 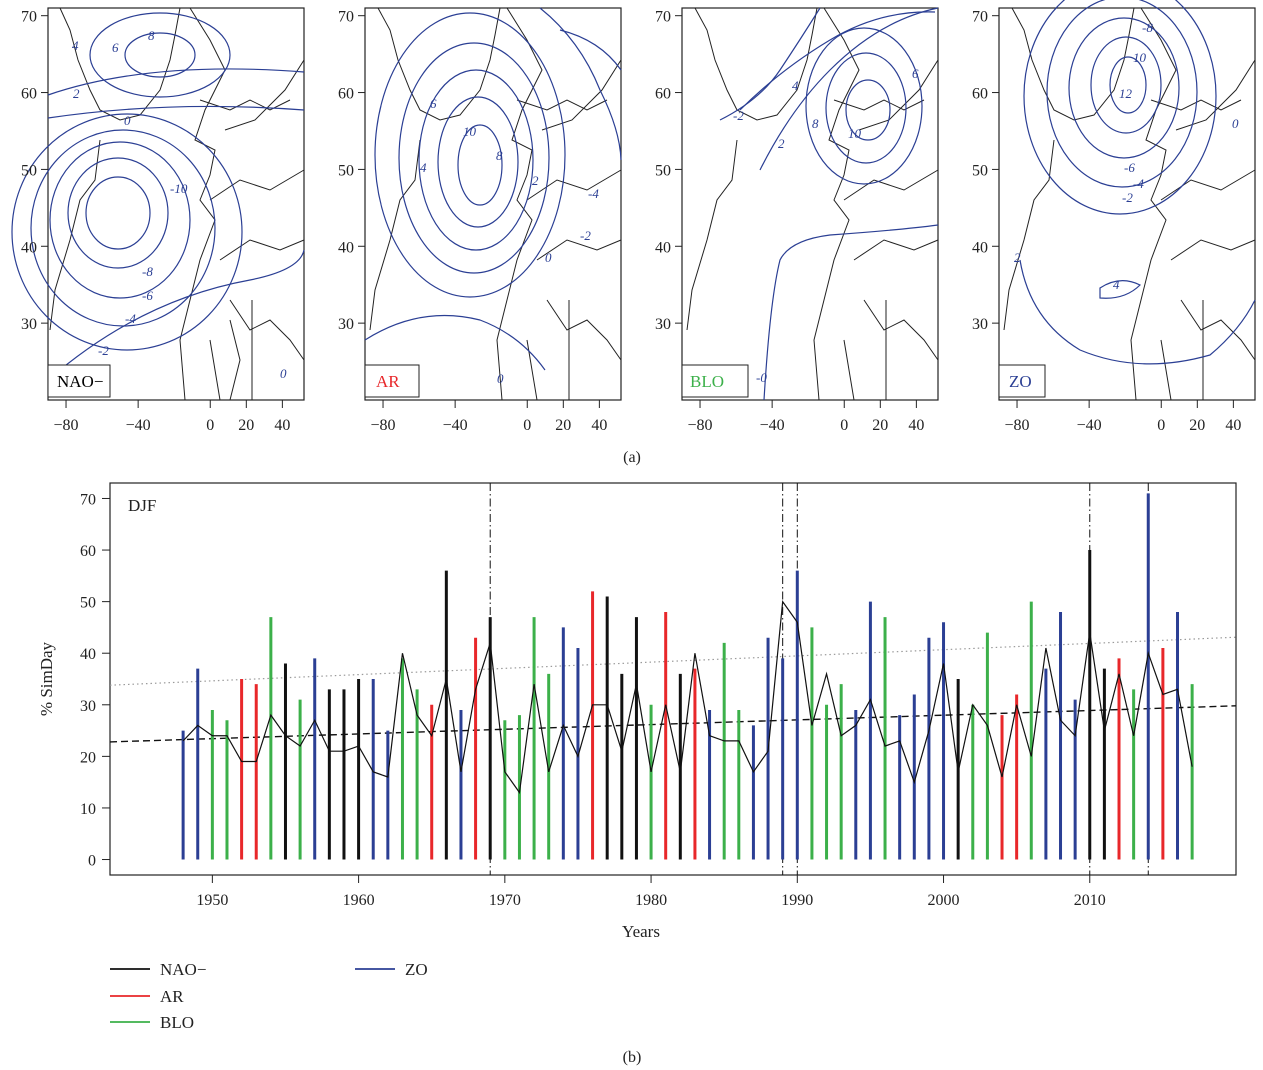 What do you see at coordinates (1126, 156) in the screenshot?
I see `contour-labels: -8 10 12 -6 -4 -2 0 4 2` at bounding box center [1126, 156].